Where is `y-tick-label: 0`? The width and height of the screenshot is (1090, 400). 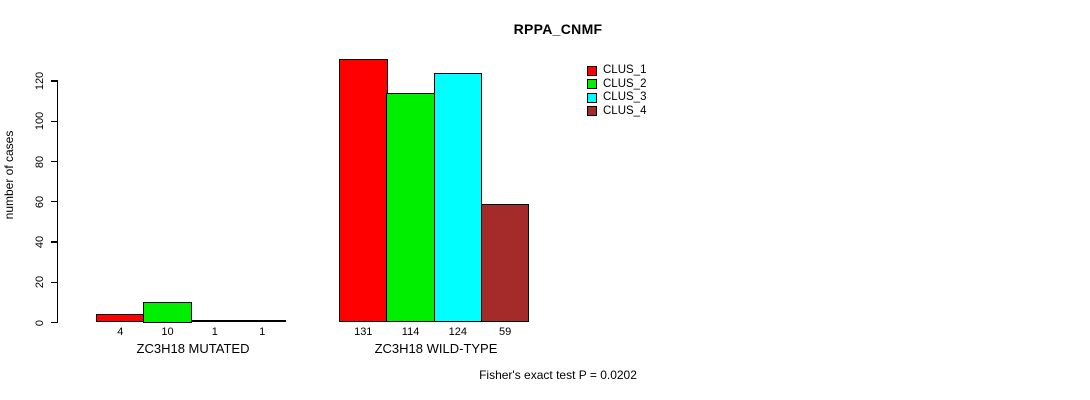
y-tick-label: 0 is located at coordinates (40, 322).